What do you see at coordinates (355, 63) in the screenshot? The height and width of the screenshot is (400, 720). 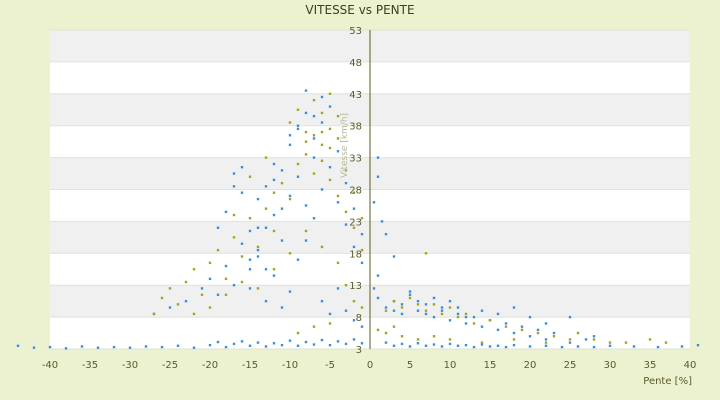 I see `y-tick-label: 48` at bounding box center [355, 63].